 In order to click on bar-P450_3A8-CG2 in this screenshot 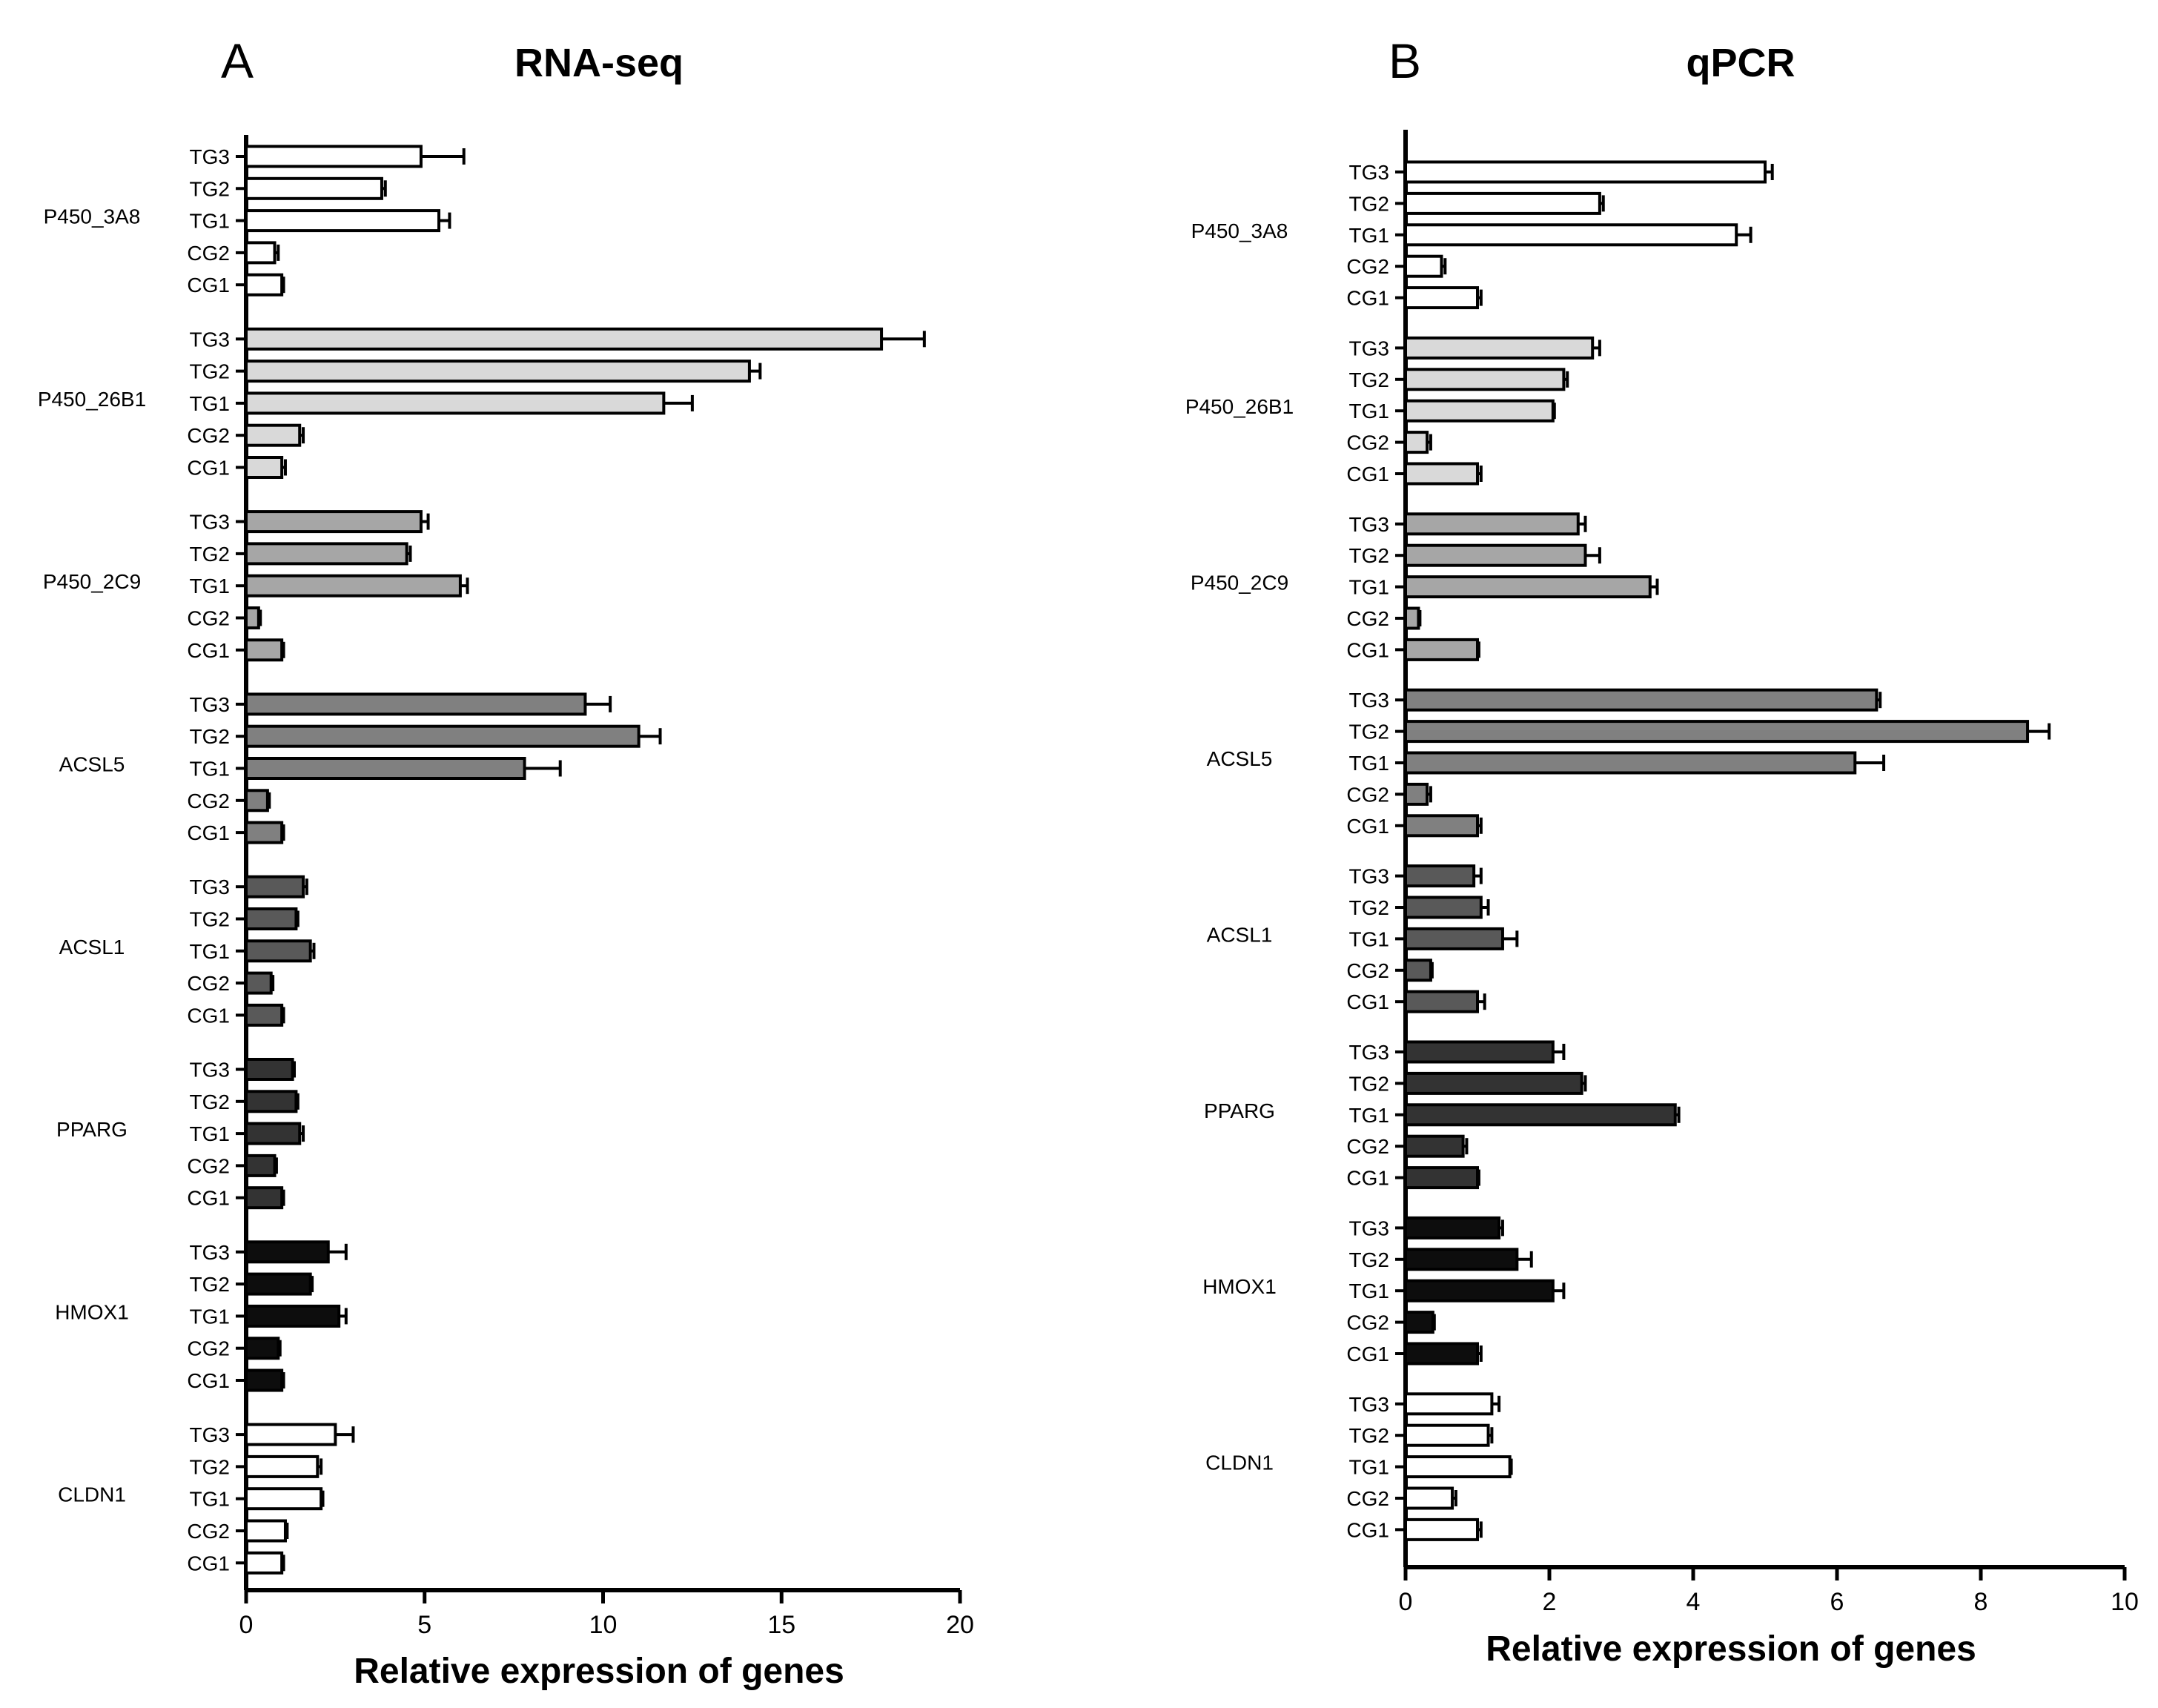, I will do `click(261, 253)`.